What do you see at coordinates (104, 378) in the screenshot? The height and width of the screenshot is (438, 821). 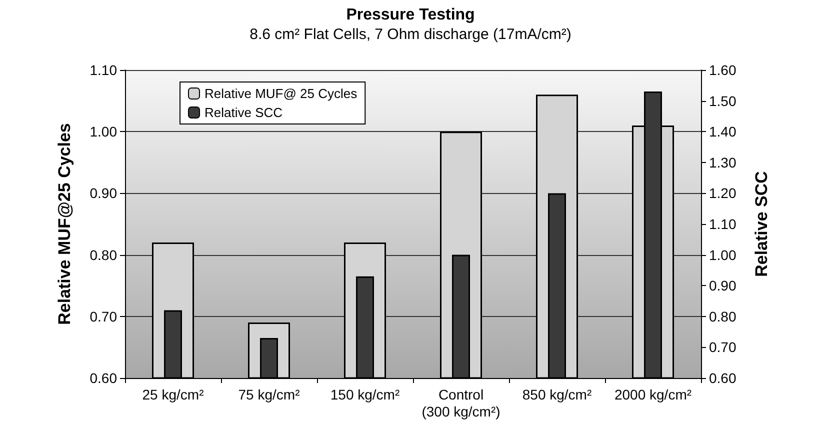 I see `y-tick-label: 0.60` at bounding box center [104, 378].